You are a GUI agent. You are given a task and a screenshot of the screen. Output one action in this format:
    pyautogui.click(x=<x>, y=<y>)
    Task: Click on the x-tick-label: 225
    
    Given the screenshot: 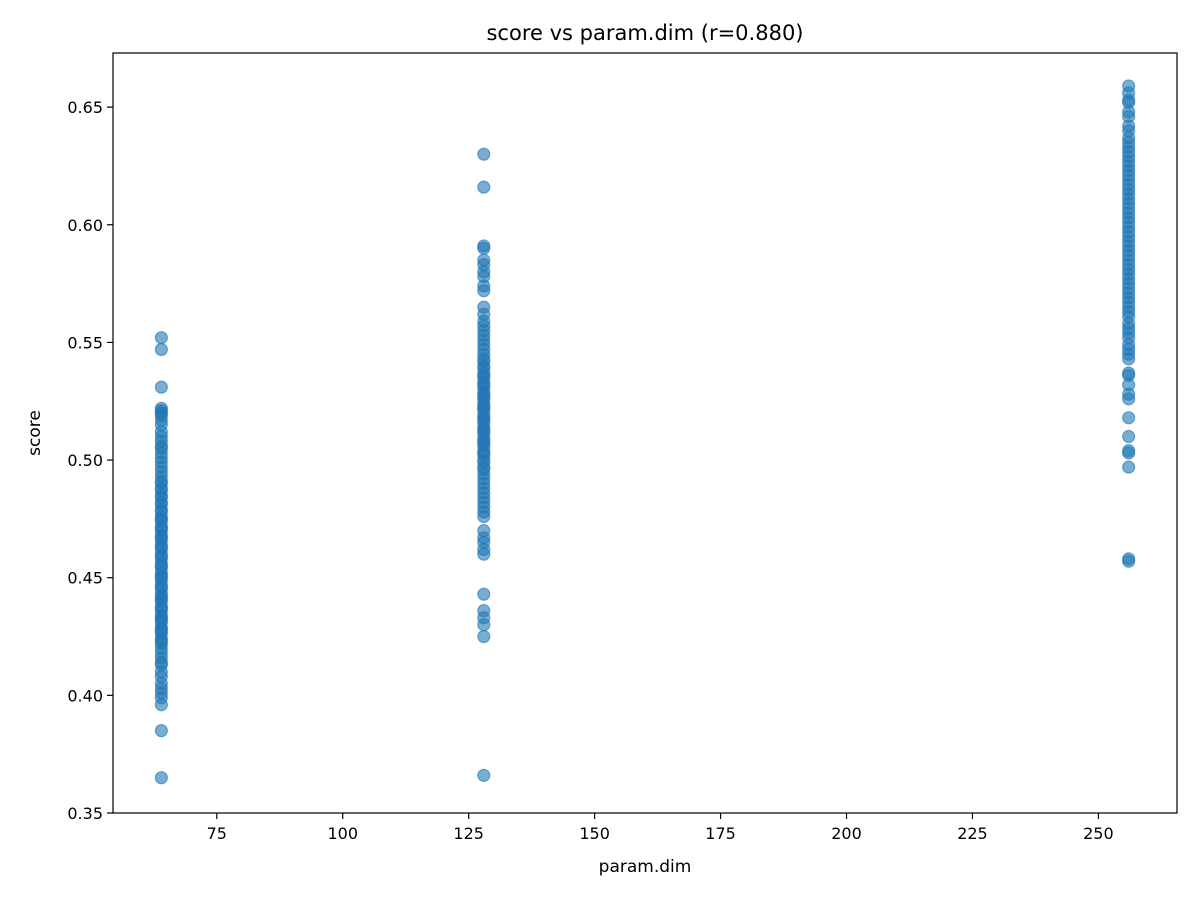 What is the action you would take?
    pyautogui.click(x=972, y=833)
    